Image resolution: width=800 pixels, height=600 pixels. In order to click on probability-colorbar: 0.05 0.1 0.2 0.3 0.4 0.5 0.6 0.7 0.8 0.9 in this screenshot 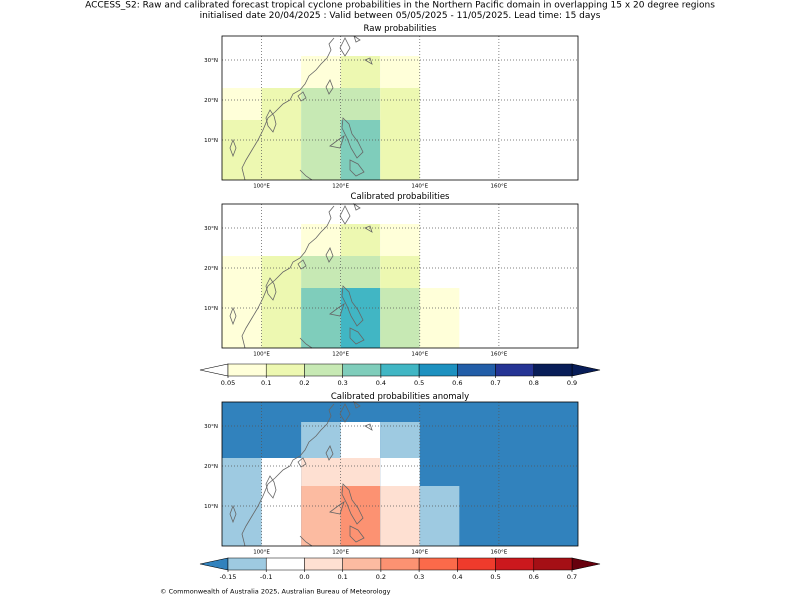, I will do `click(400, 375)`.